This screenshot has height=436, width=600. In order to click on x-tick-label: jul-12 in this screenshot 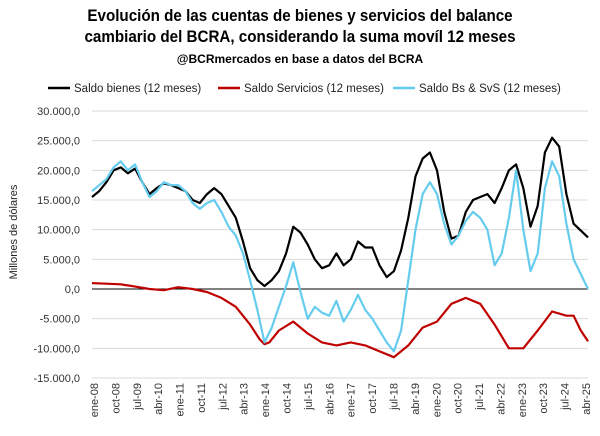, I will do `click(223, 397)`.